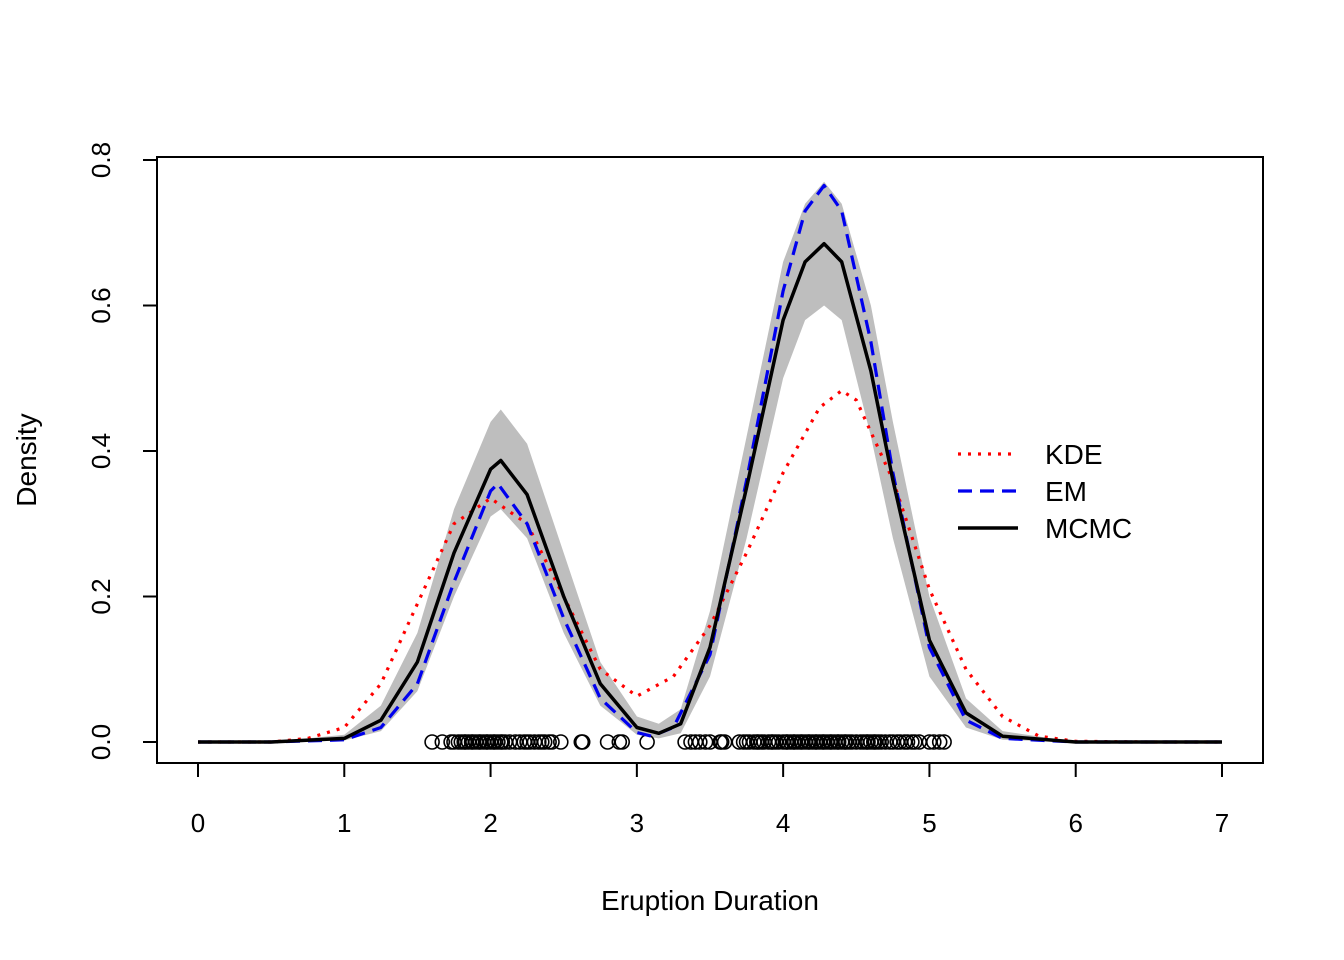 Image resolution: width=1344 pixels, height=960 pixels. Describe the element at coordinates (101, 160) in the screenshot. I see `y-tick-label: 0.8` at that location.